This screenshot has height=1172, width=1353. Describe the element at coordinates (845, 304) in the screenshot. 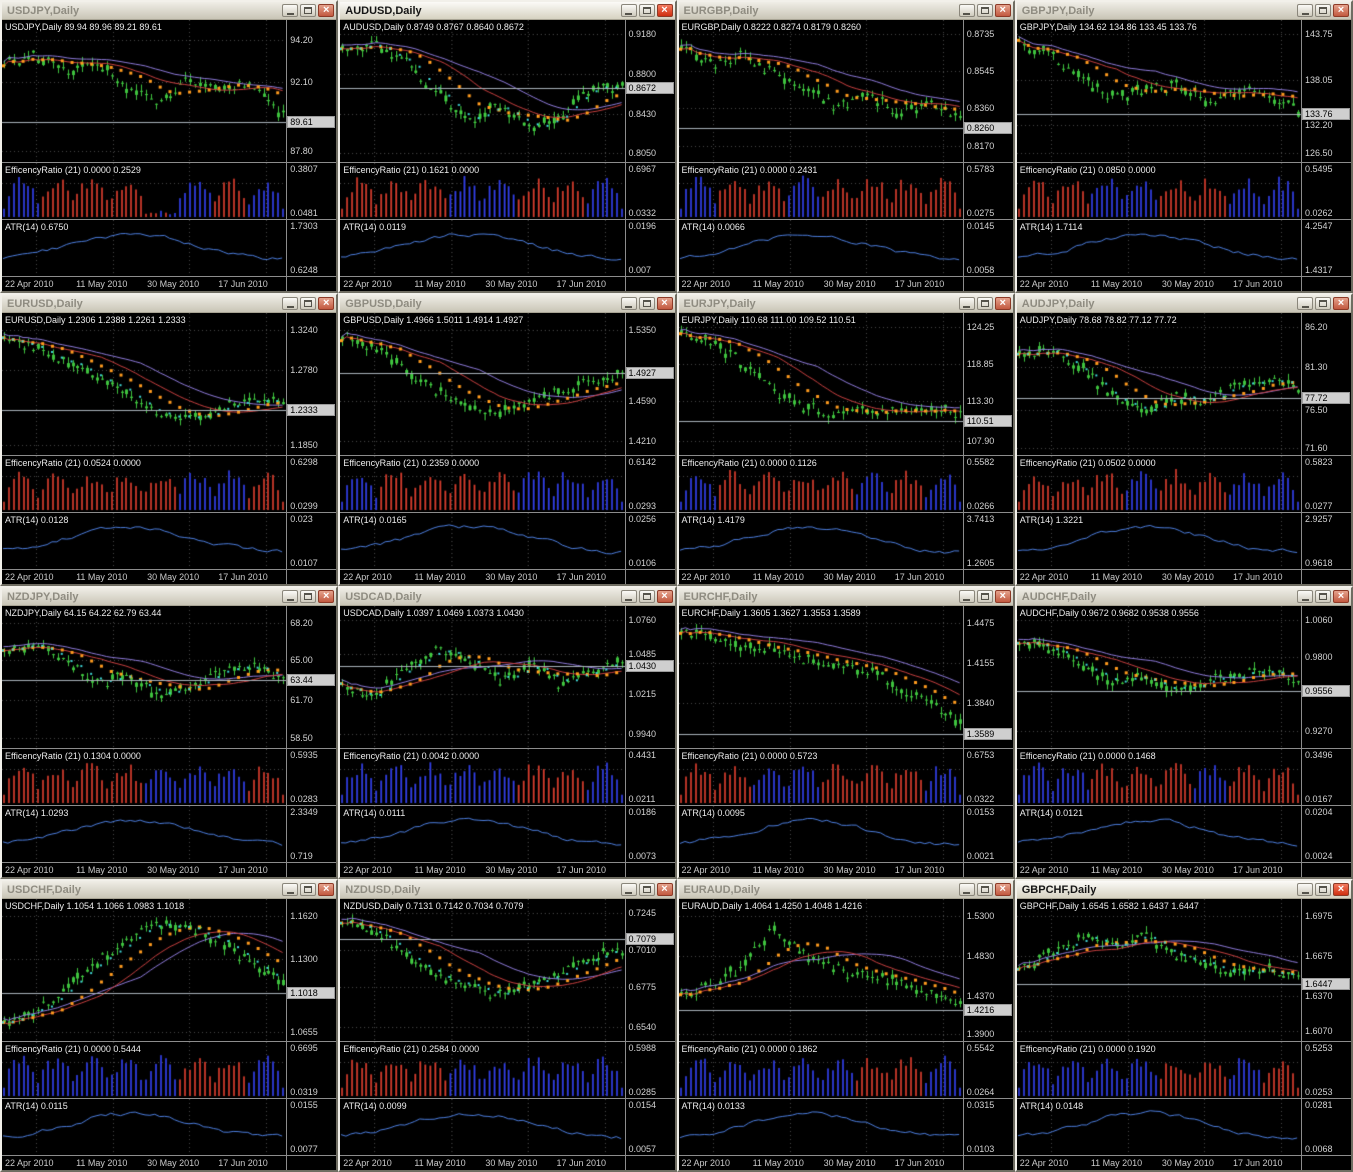

I see `window-titlebar: EURJPY,Daily` at that location.